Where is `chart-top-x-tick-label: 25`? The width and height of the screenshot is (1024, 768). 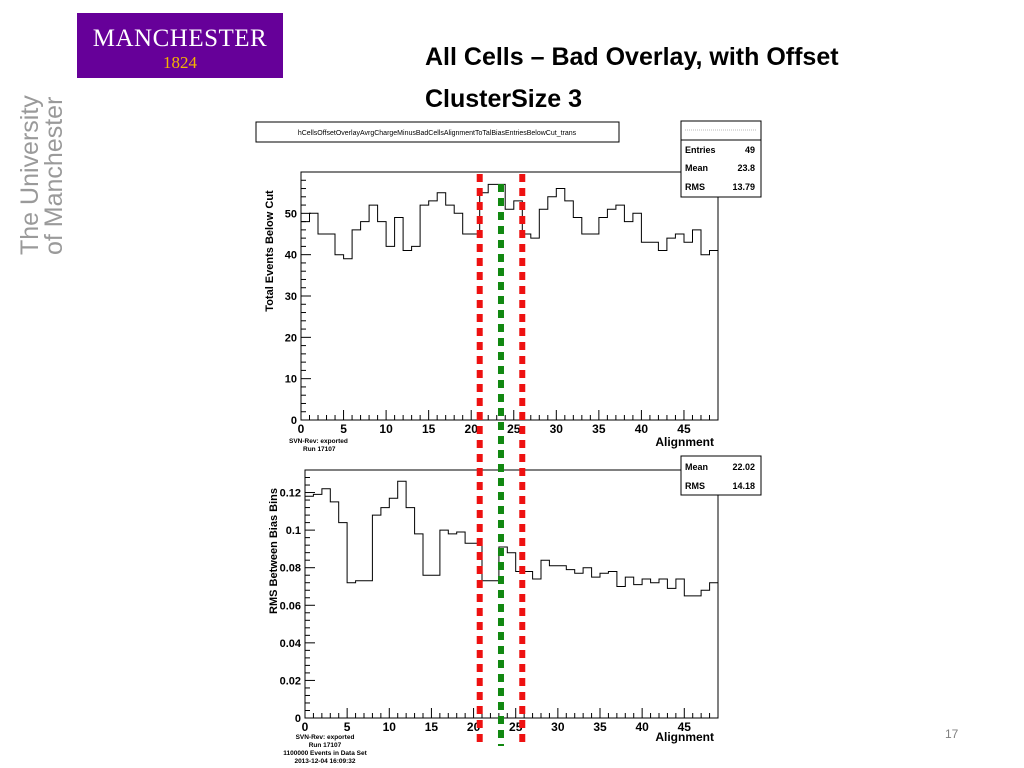
chart-top-x-tick-label: 25 is located at coordinates (514, 429).